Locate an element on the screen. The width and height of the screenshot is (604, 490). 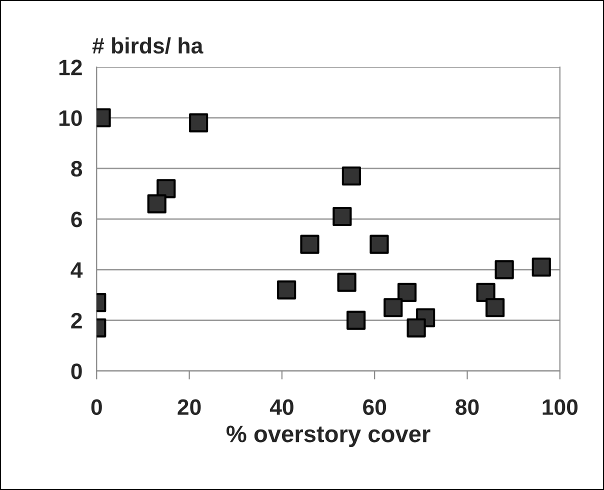
x-axis-title: % overstory cover is located at coordinates (328, 436).